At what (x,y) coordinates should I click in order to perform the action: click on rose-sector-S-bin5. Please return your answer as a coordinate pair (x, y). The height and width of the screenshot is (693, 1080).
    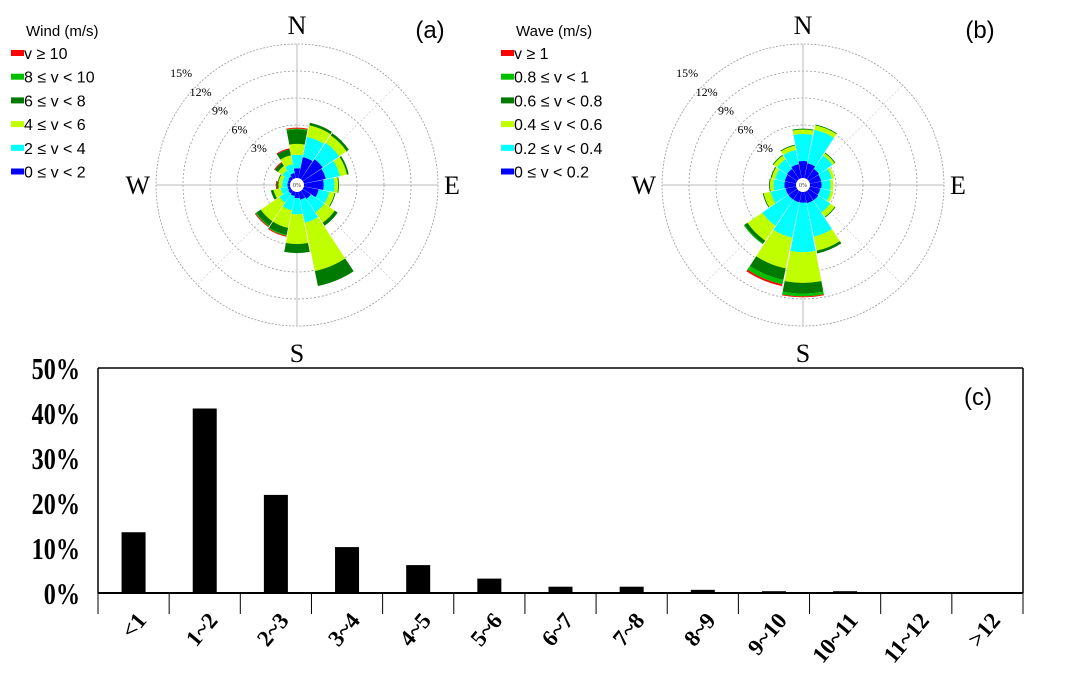
    Looking at the image, I should click on (803, 296).